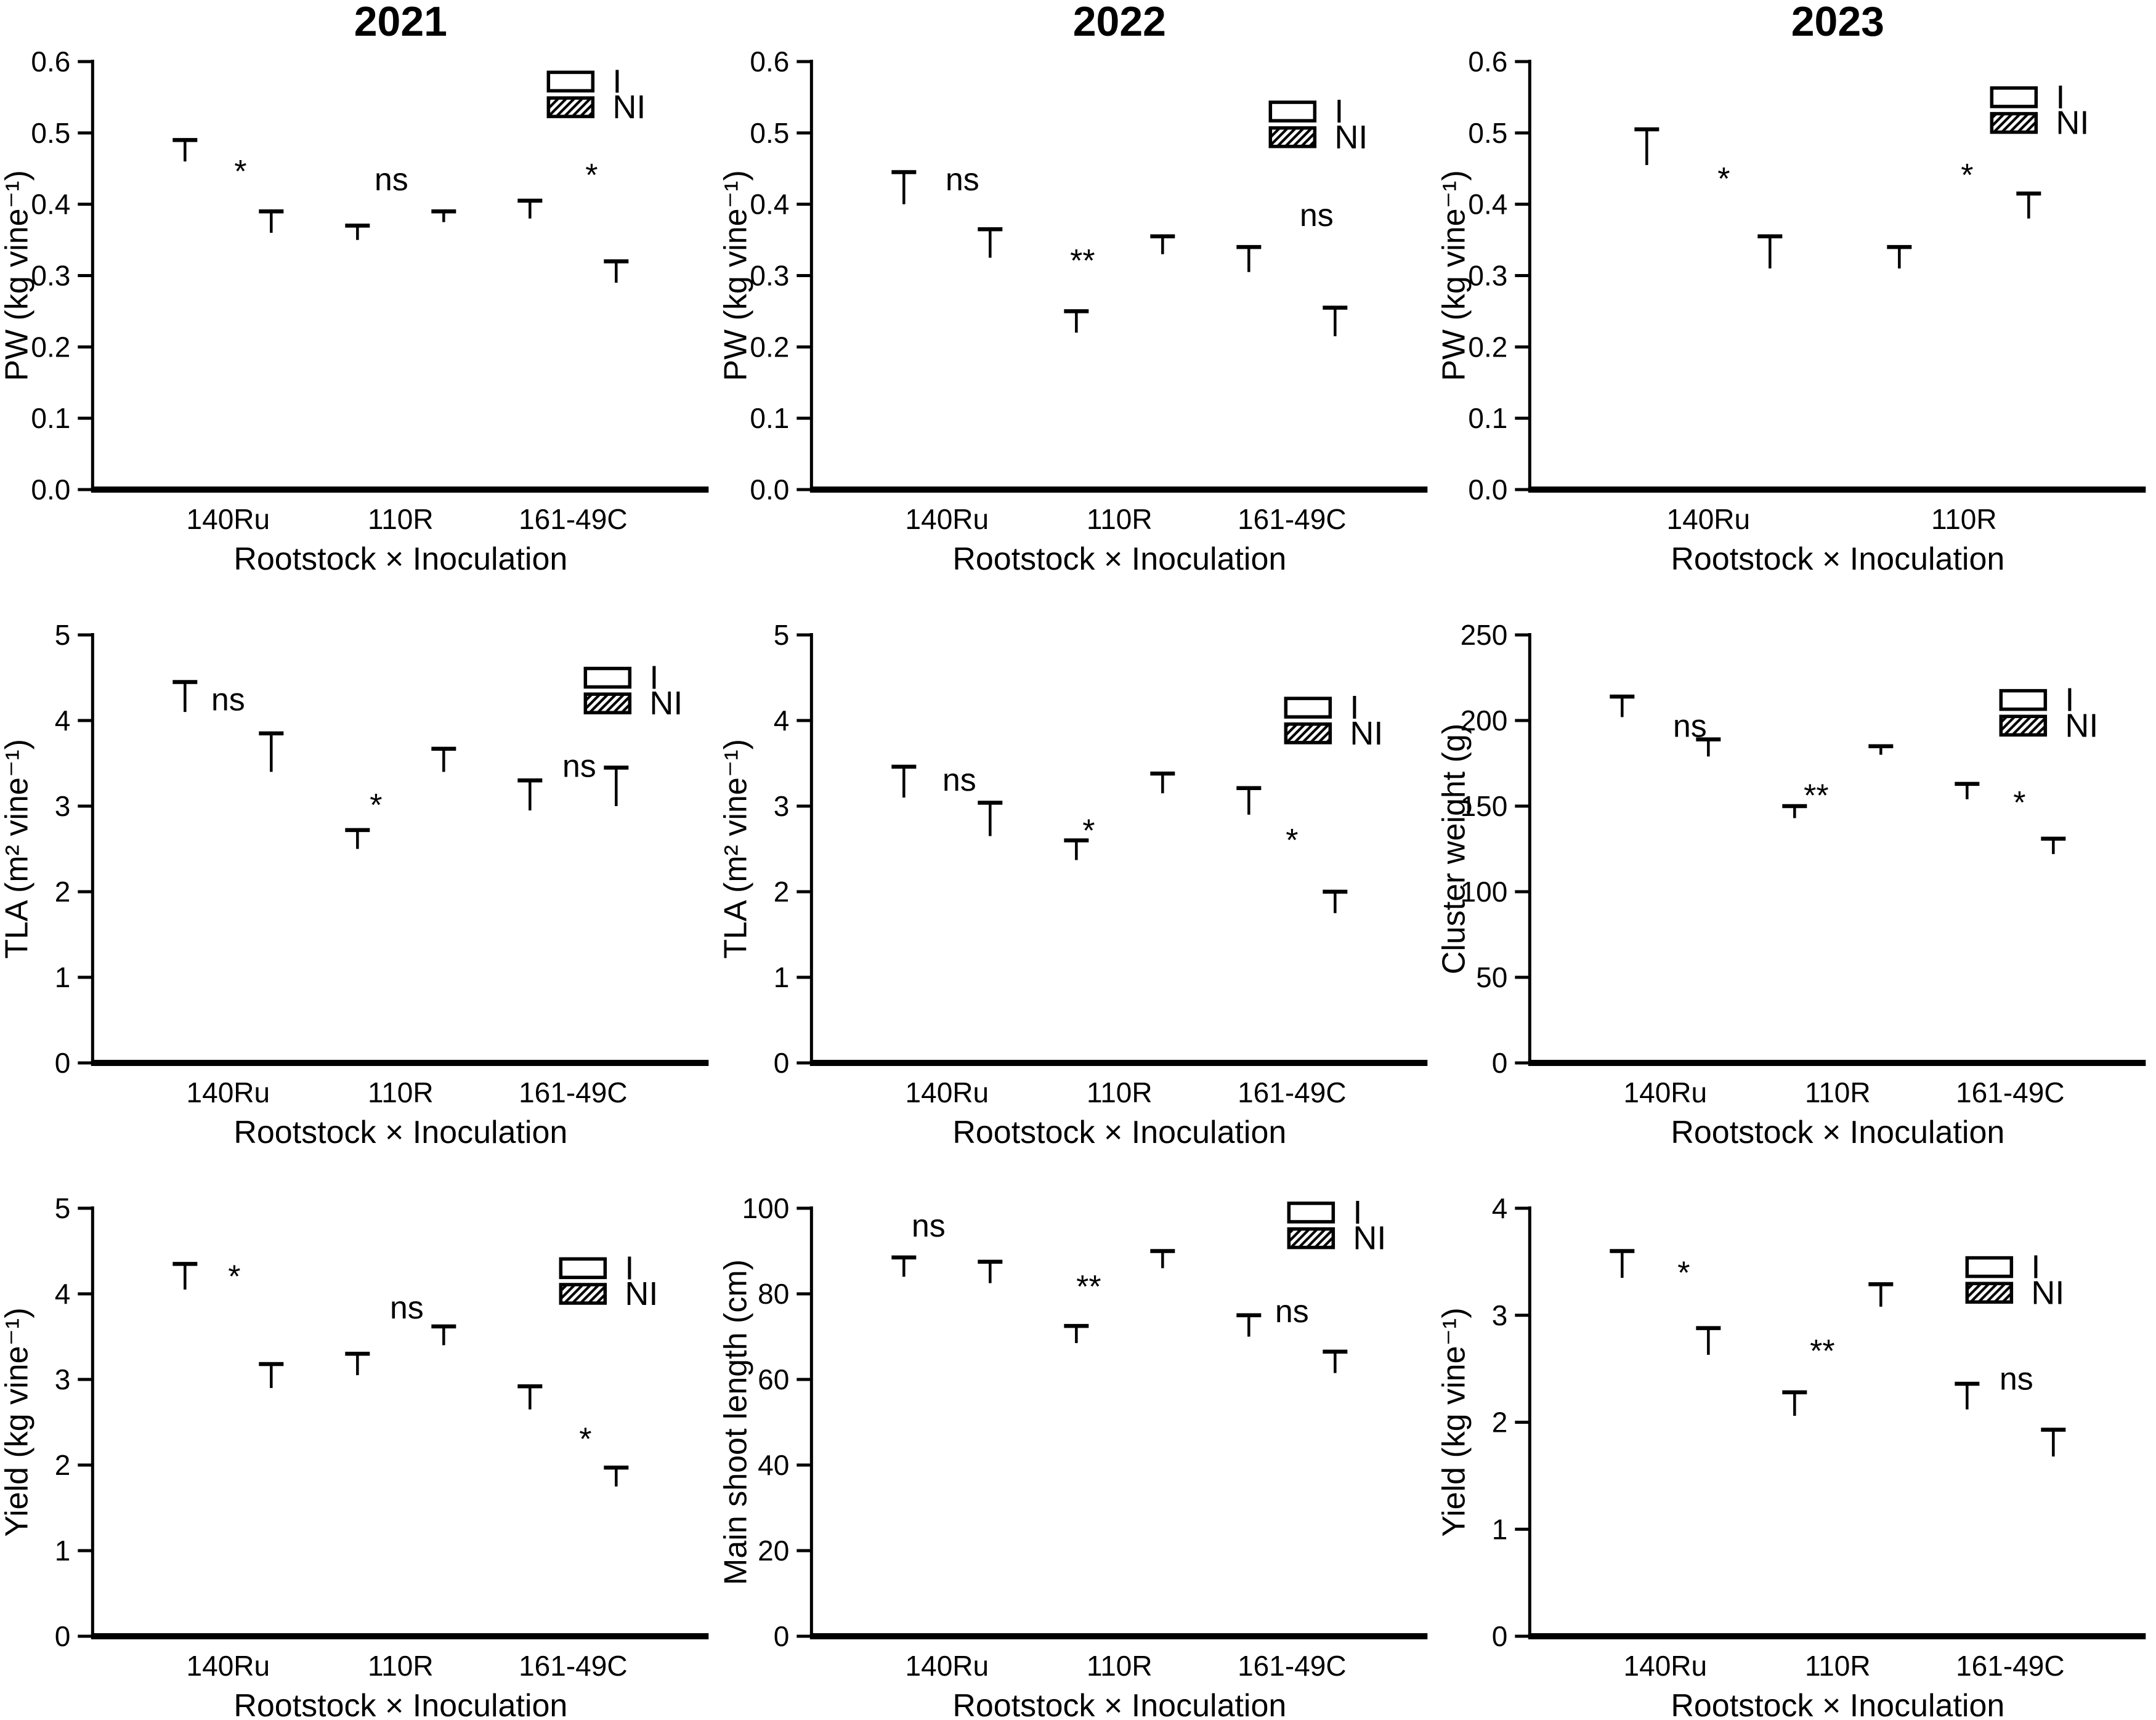 The height and width of the screenshot is (1720, 2156). Describe the element at coordinates (769, 418) in the screenshot. I see `y-tick-label: 0.1` at that location.